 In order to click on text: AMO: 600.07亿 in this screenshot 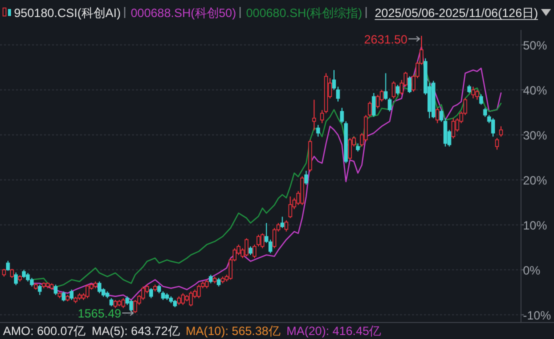, I will do `click(44, 331)`.